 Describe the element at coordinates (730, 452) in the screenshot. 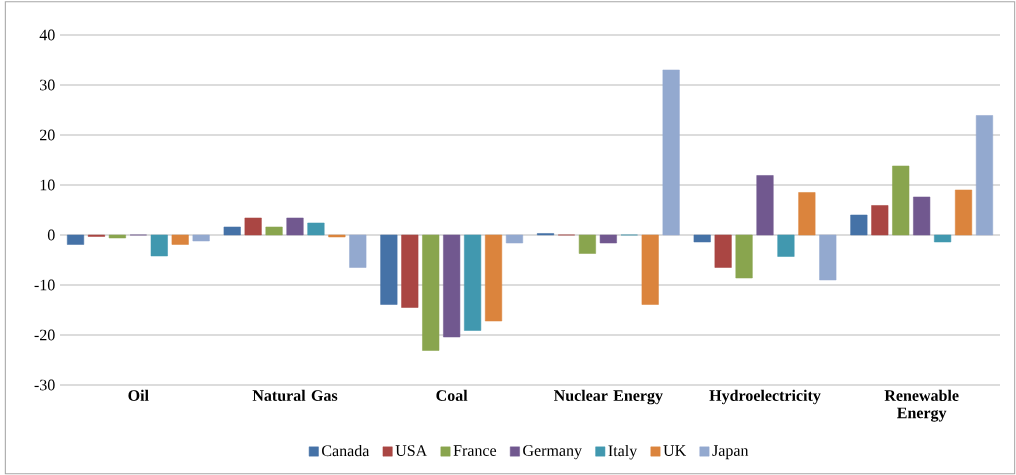

I see `legend-label: Japan` at that location.